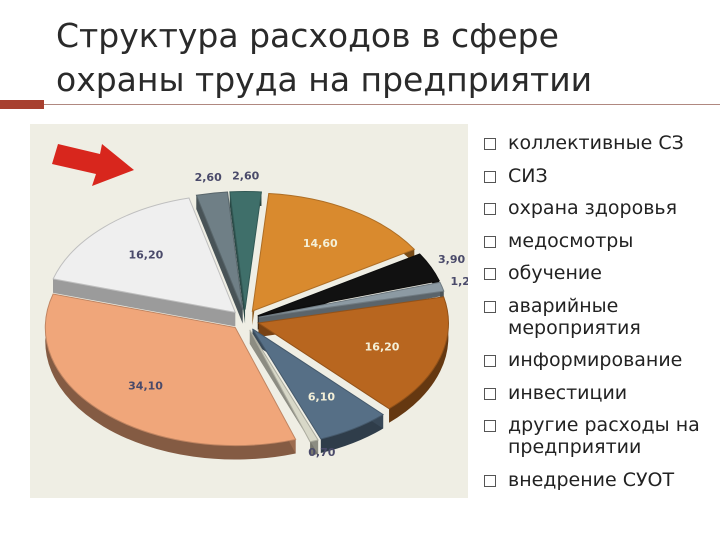  Describe the element at coordinates (591, 479) in the screenshot. I see `legend-label: внедрение СУОТ` at that location.